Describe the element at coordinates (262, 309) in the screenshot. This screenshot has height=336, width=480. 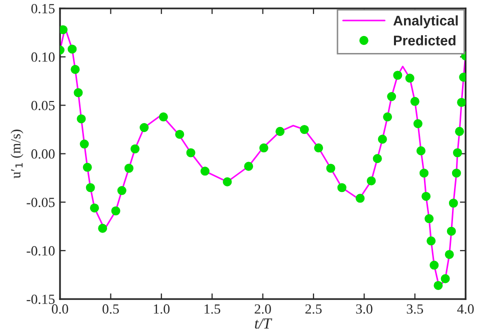
I see `x-tick-label: 2.0` at that location.